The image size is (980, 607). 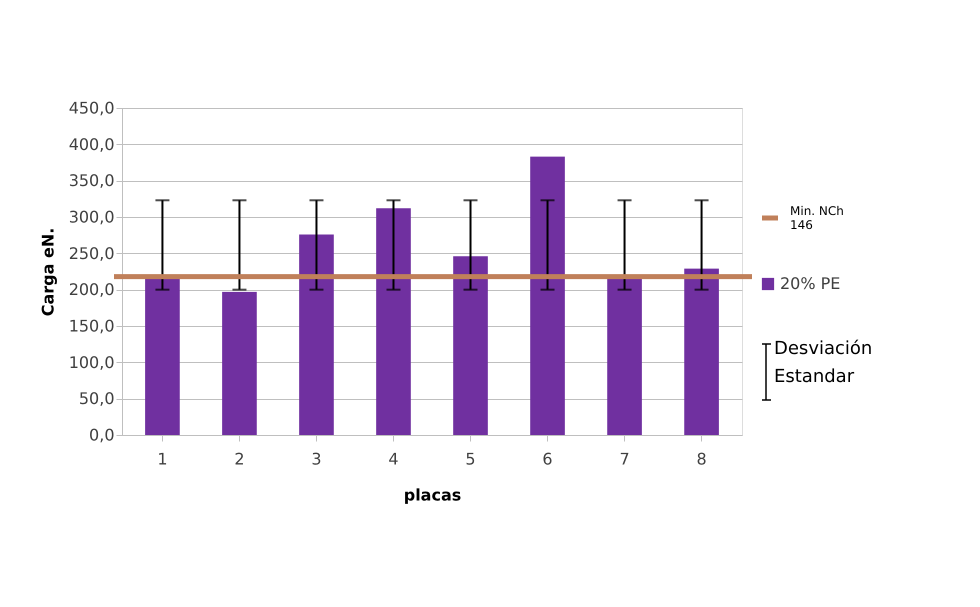 I want to click on legend-label: Min. NCh 146, so click(x=817, y=218).